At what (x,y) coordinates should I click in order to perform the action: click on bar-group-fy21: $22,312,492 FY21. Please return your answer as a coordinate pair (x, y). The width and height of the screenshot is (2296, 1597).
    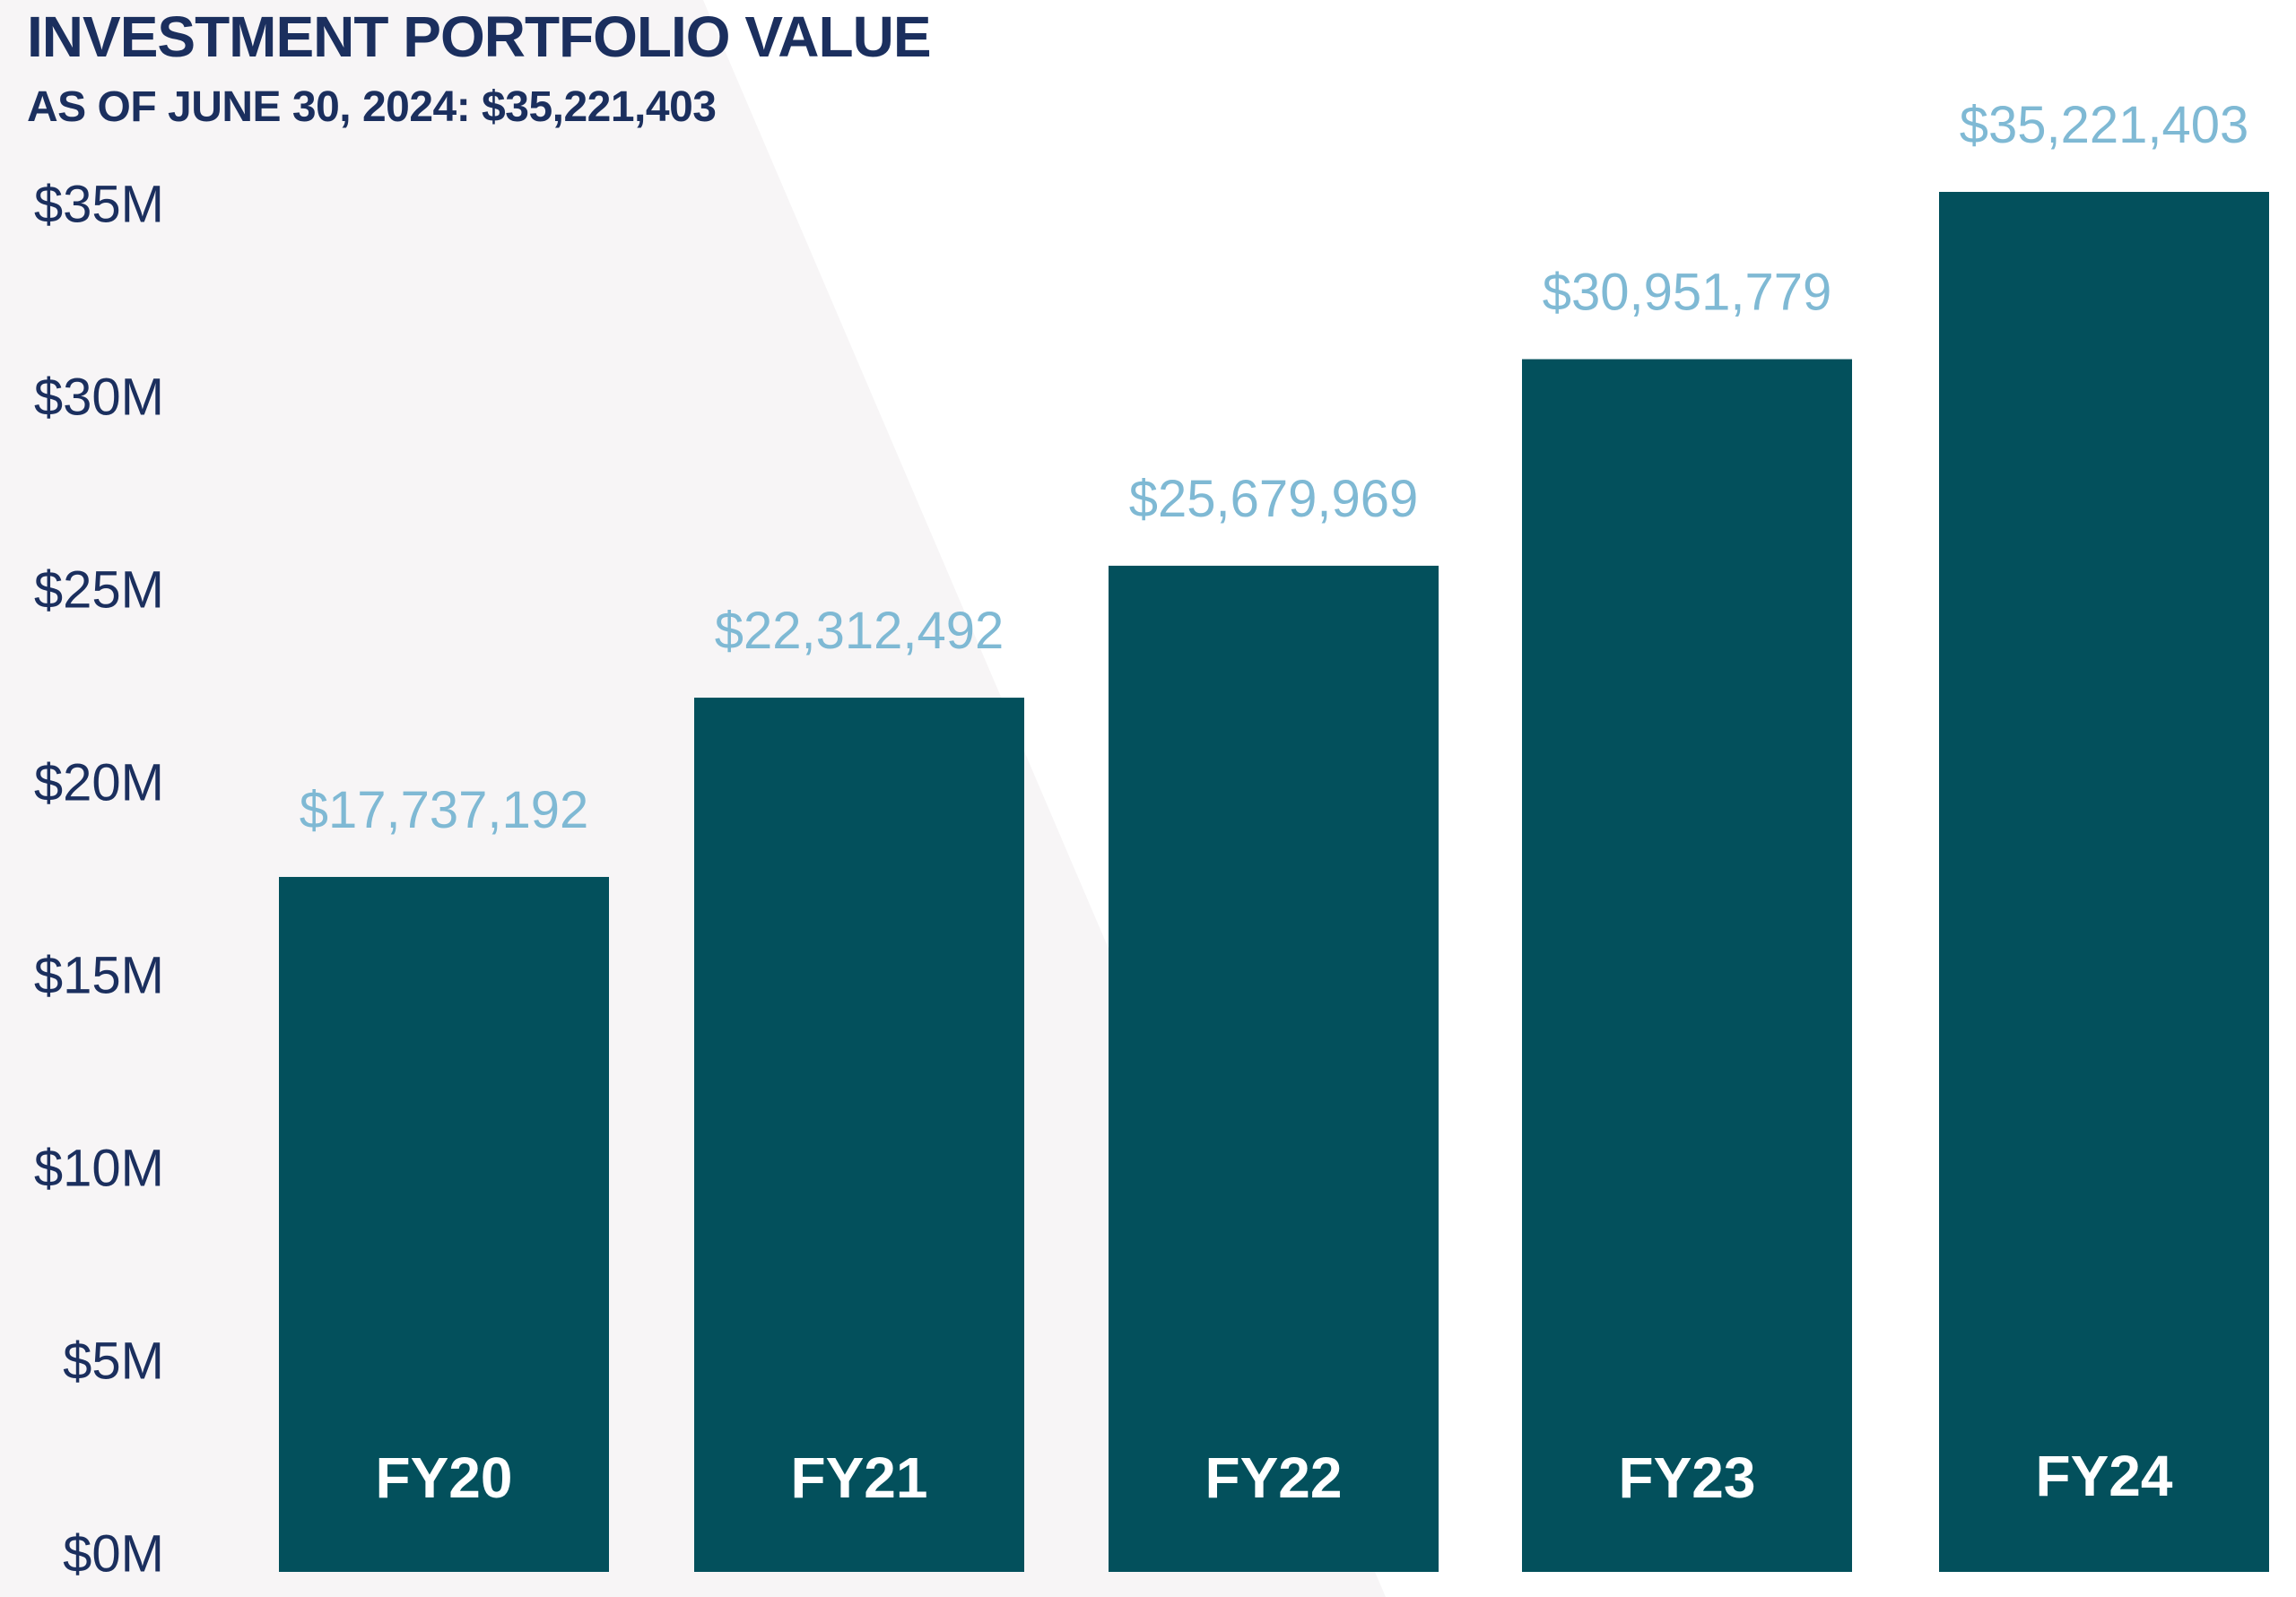
    Looking at the image, I should click on (859, 1087).